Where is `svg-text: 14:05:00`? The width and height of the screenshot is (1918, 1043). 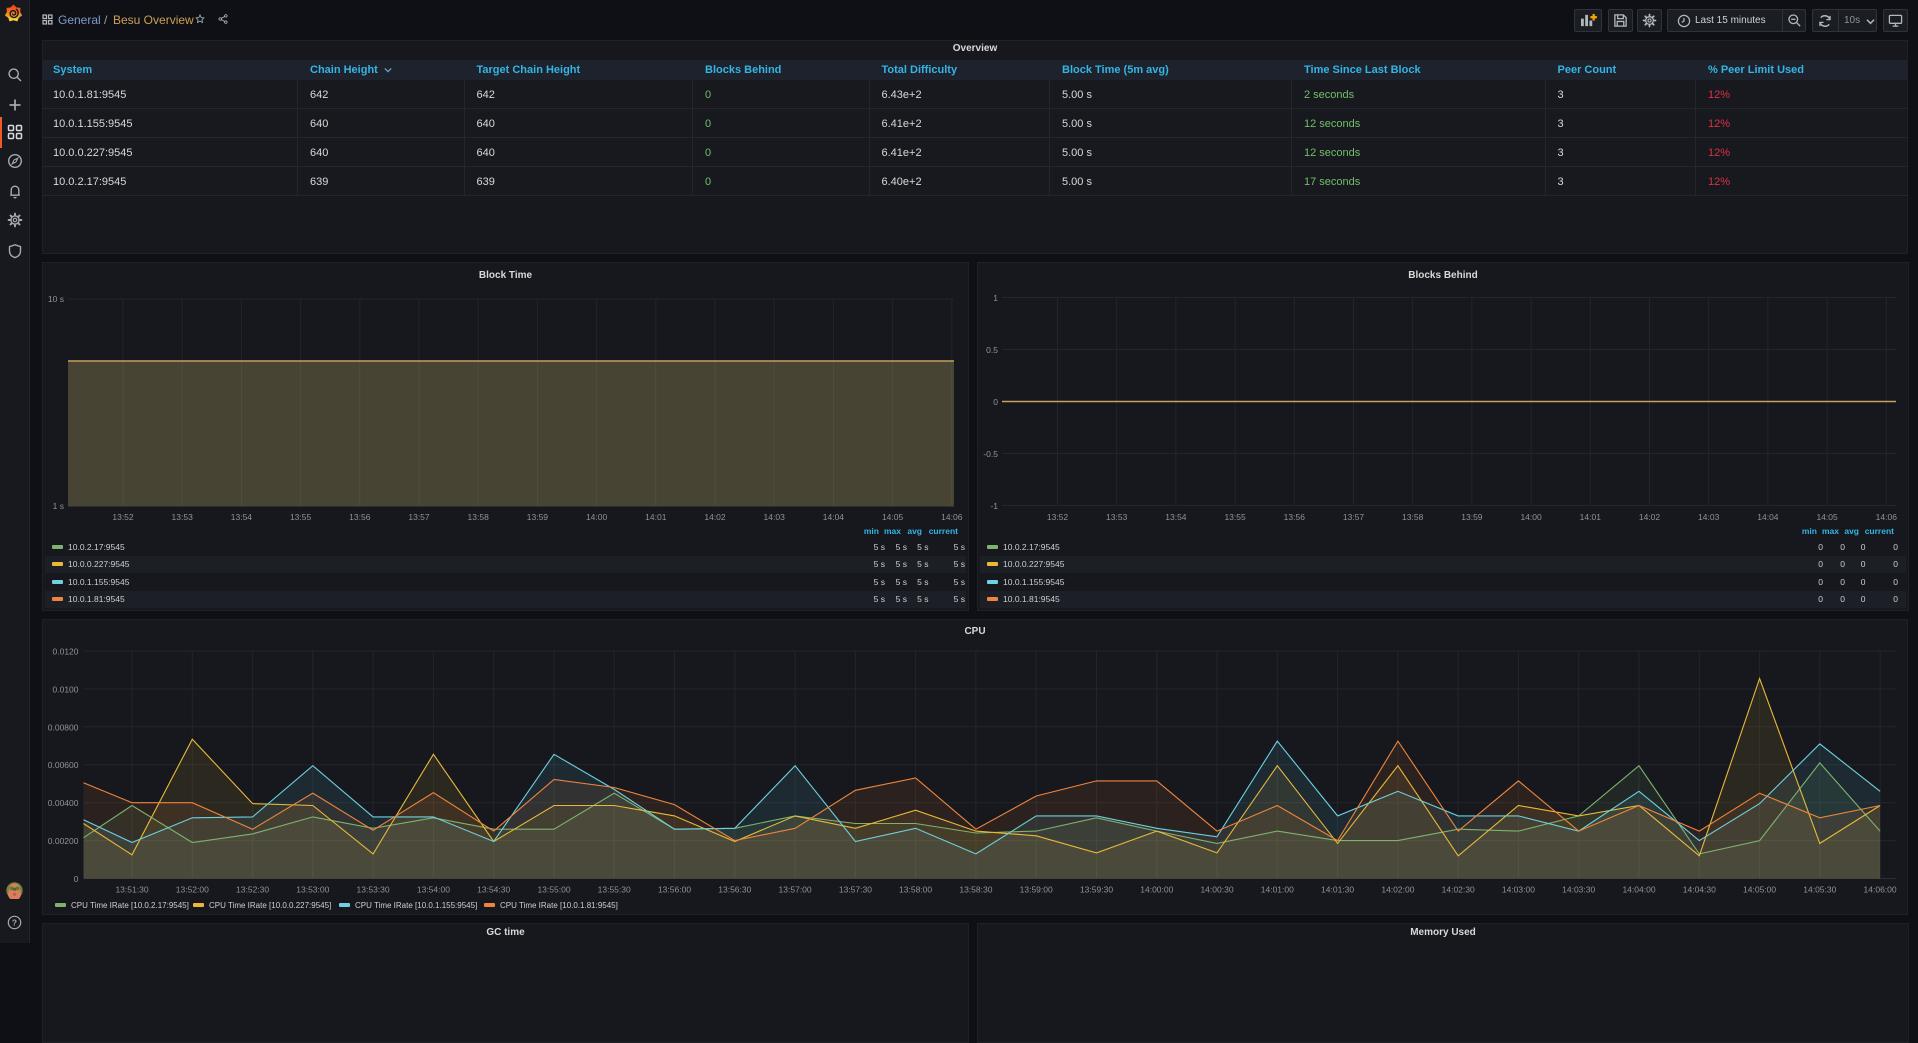 svg-text: 14:05:00 is located at coordinates (1759, 890).